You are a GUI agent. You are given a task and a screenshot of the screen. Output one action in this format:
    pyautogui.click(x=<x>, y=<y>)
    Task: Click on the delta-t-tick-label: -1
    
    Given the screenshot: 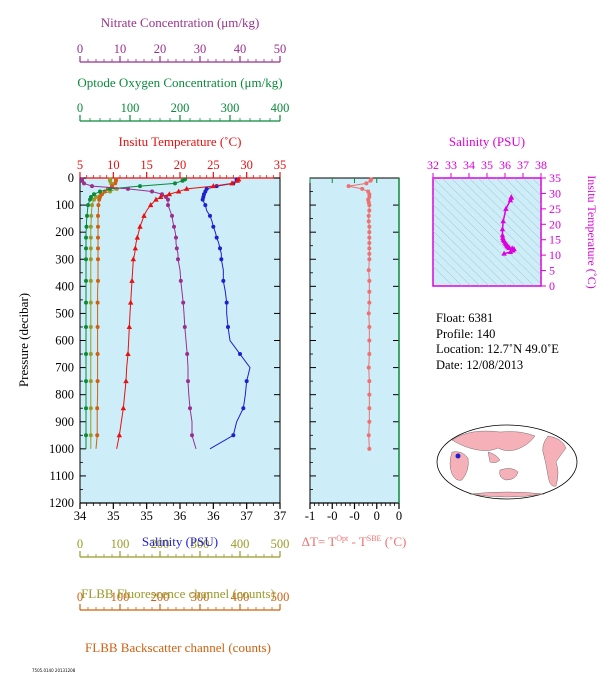 What is the action you would take?
    pyautogui.click(x=310, y=516)
    